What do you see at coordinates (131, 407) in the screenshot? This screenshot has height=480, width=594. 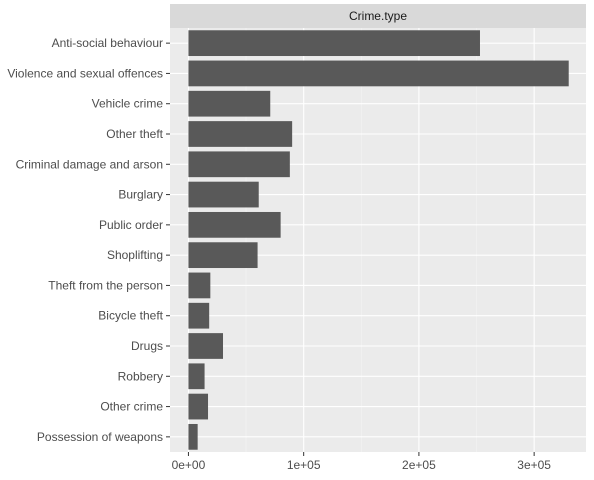 I see `y-tick-label: Other crime` at bounding box center [131, 407].